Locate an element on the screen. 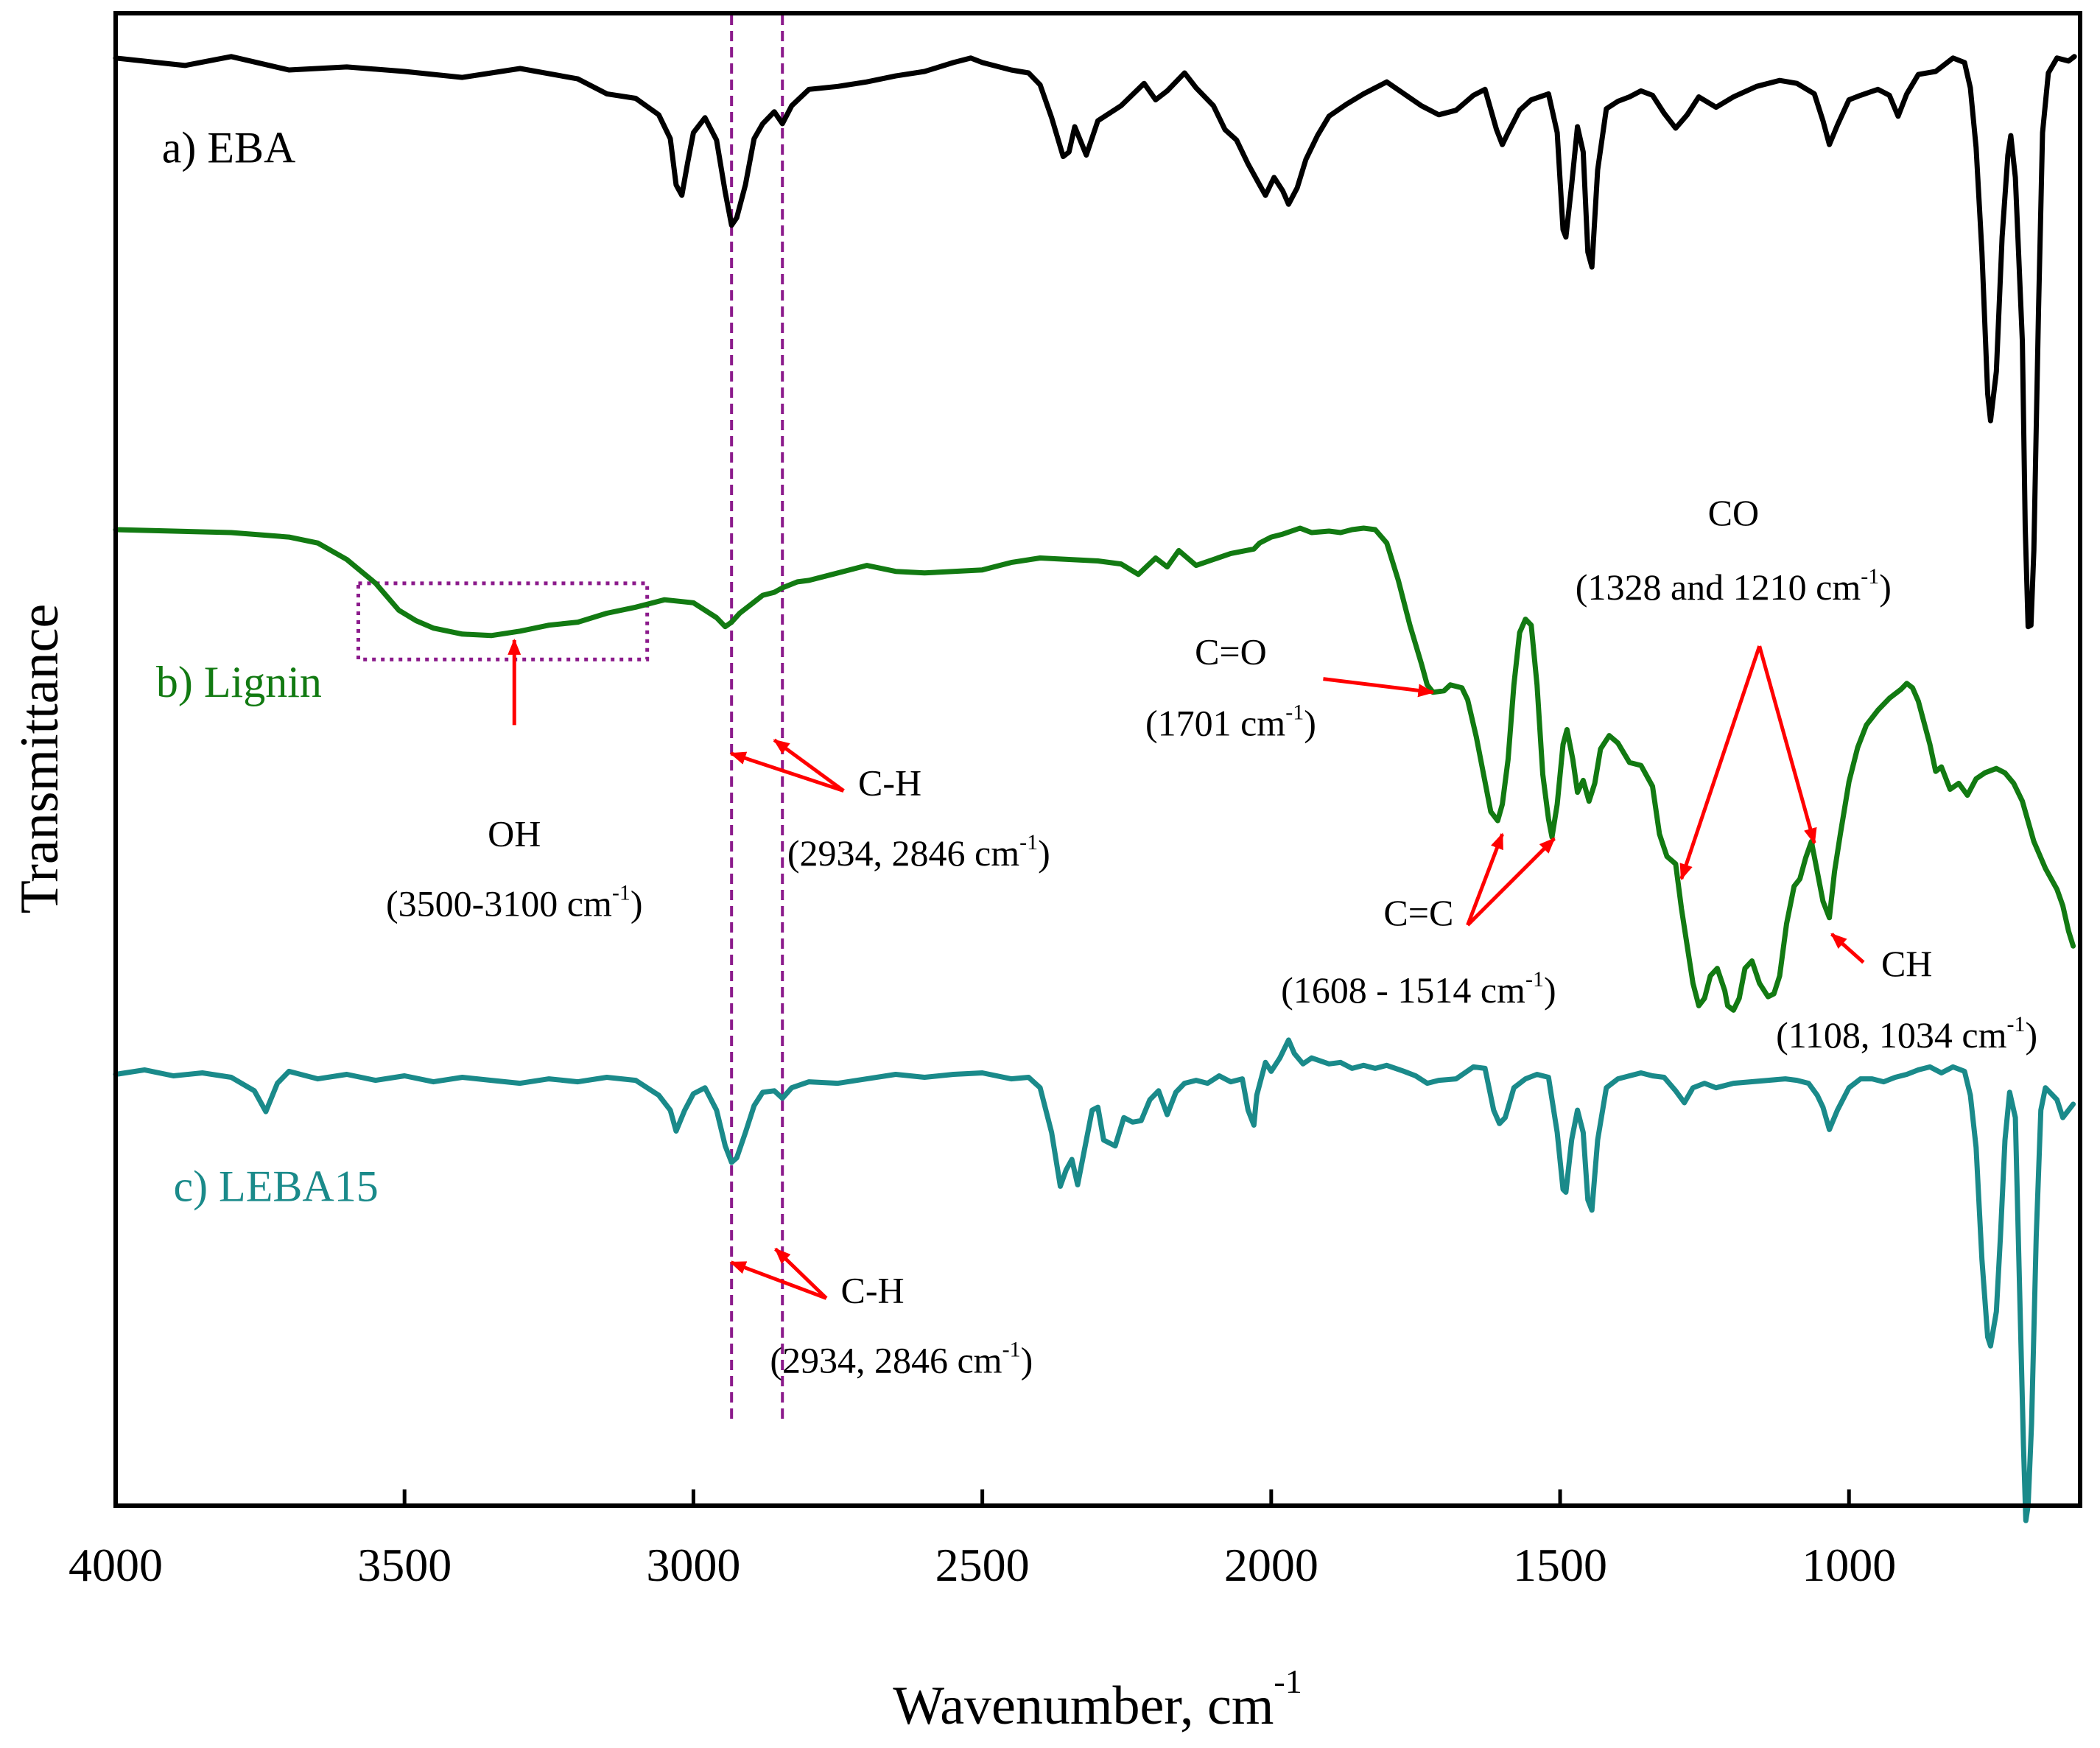 Image resolution: width=2100 pixels, height=1748 pixels. annotation-label-ch-1108: CH is located at coordinates (1907, 963).